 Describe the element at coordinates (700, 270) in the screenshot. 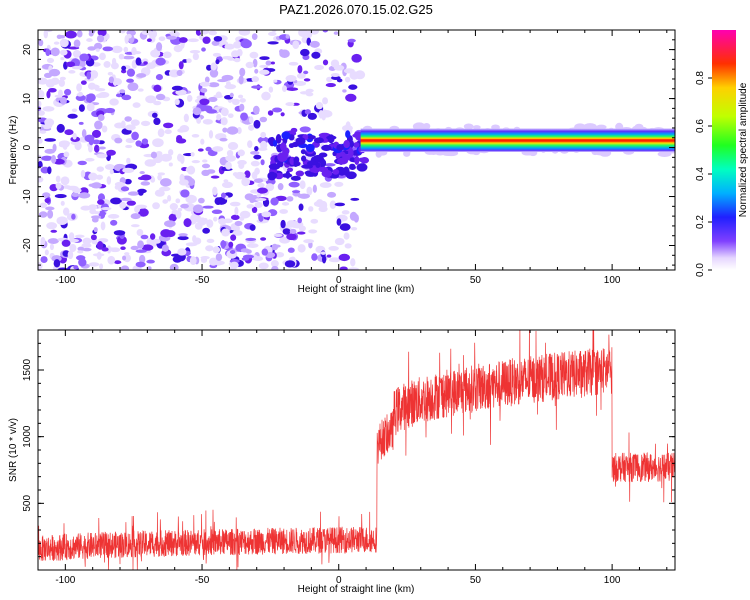

I see `colorbar-tick-label: 0.0` at that location.